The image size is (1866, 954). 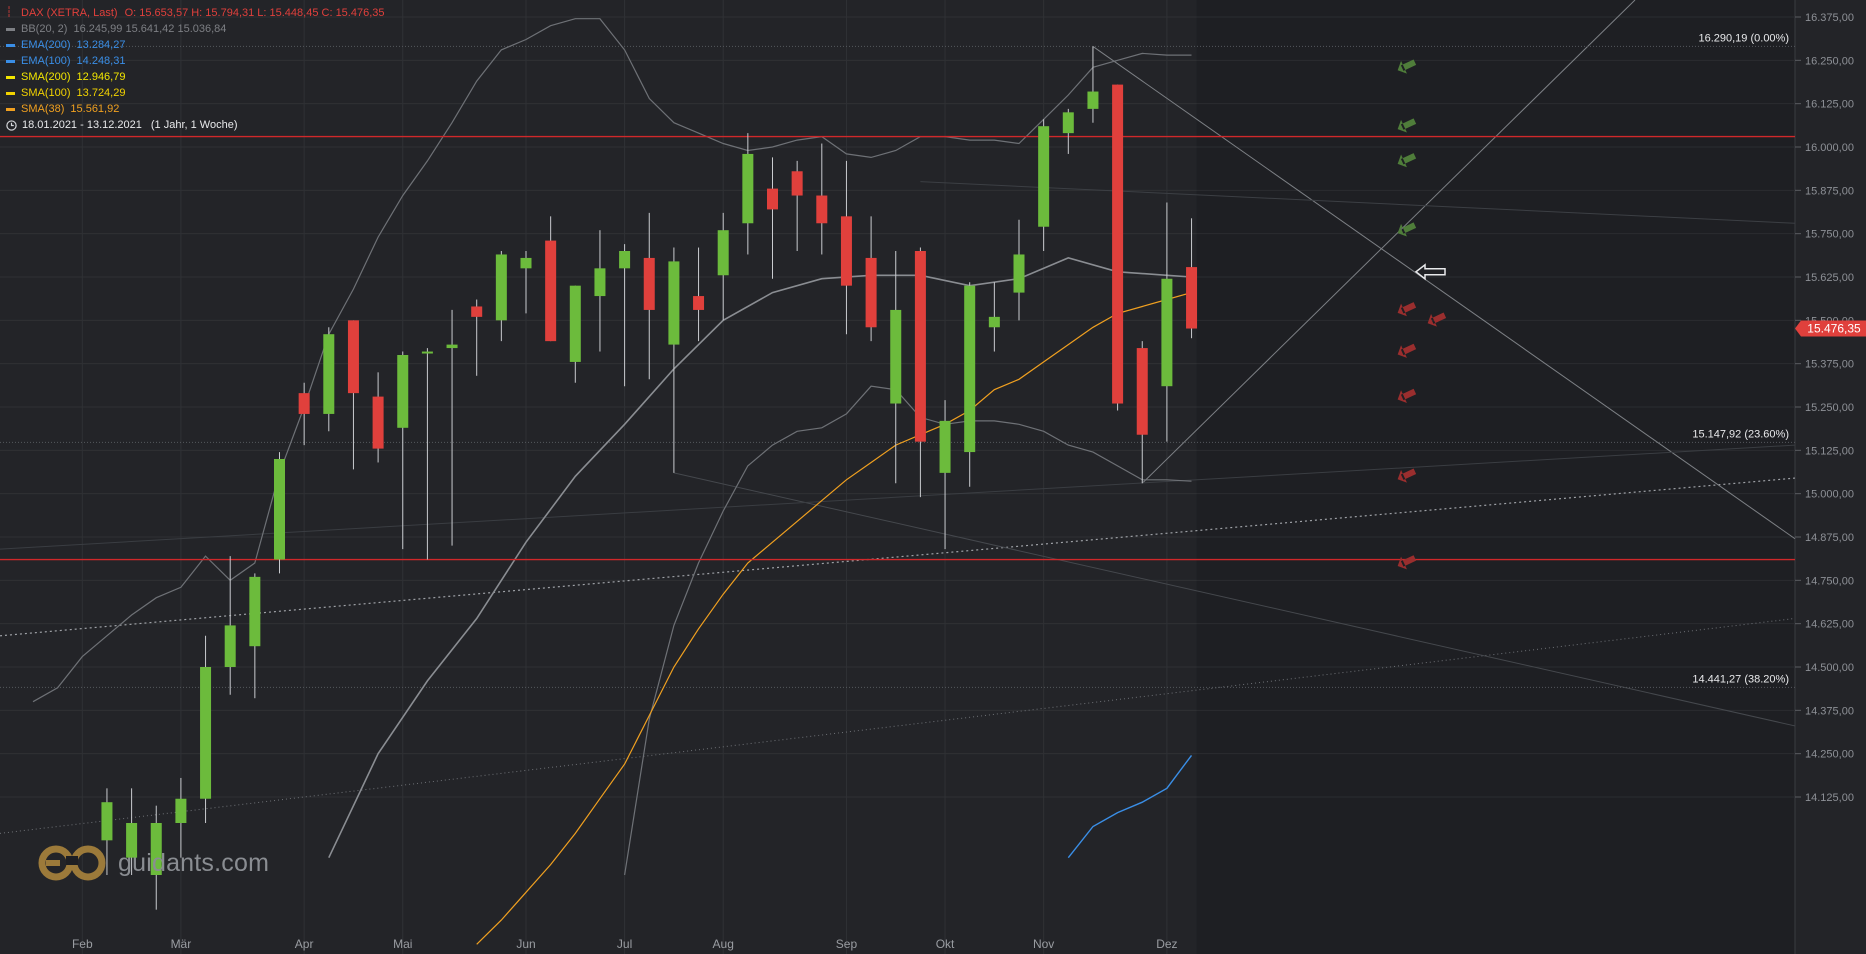 What do you see at coordinates (1043, 944) in the screenshot?
I see `x-tick-label: Nov` at bounding box center [1043, 944].